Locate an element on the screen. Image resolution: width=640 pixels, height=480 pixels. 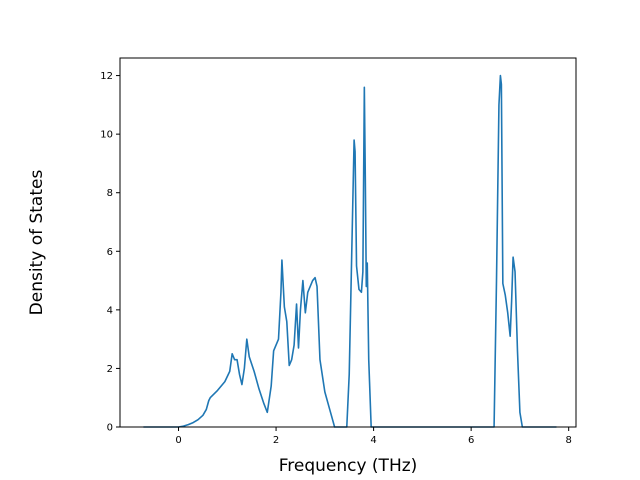
y-tick-label: 8 is located at coordinates (110, 193).